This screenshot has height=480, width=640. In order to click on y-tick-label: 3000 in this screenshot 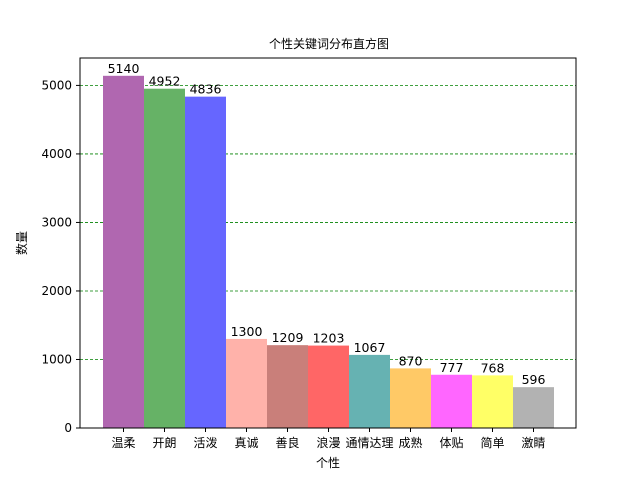, I will do `click(56, 222)`.